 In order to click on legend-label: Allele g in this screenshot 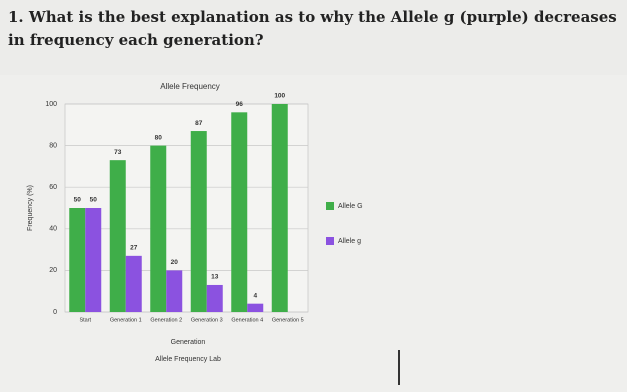, I will do `click(349, 241)`.